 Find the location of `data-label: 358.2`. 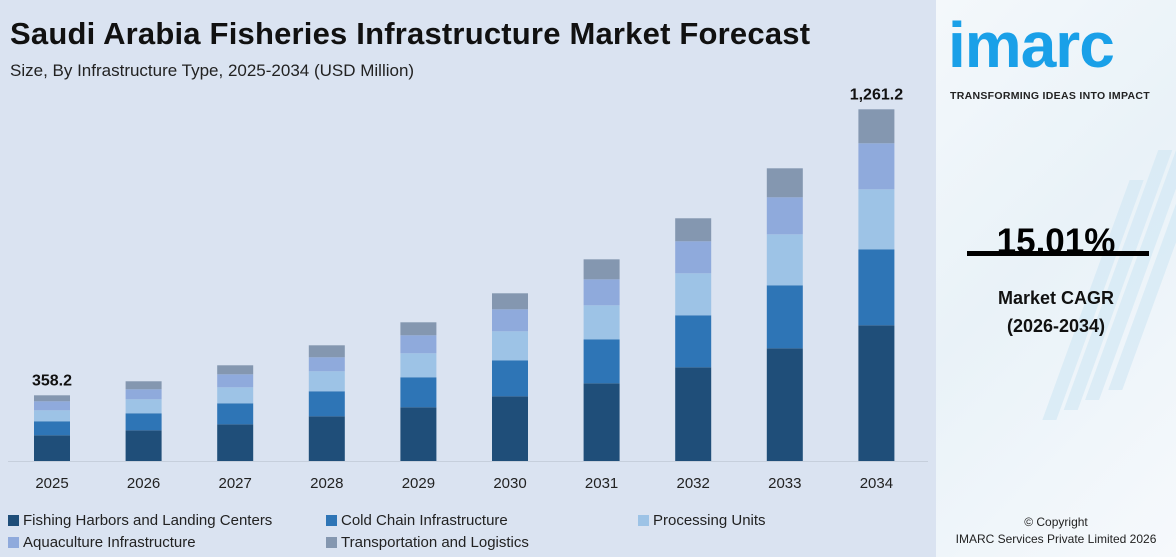

data-label: 358.2 is located at coordinates (52, 380).